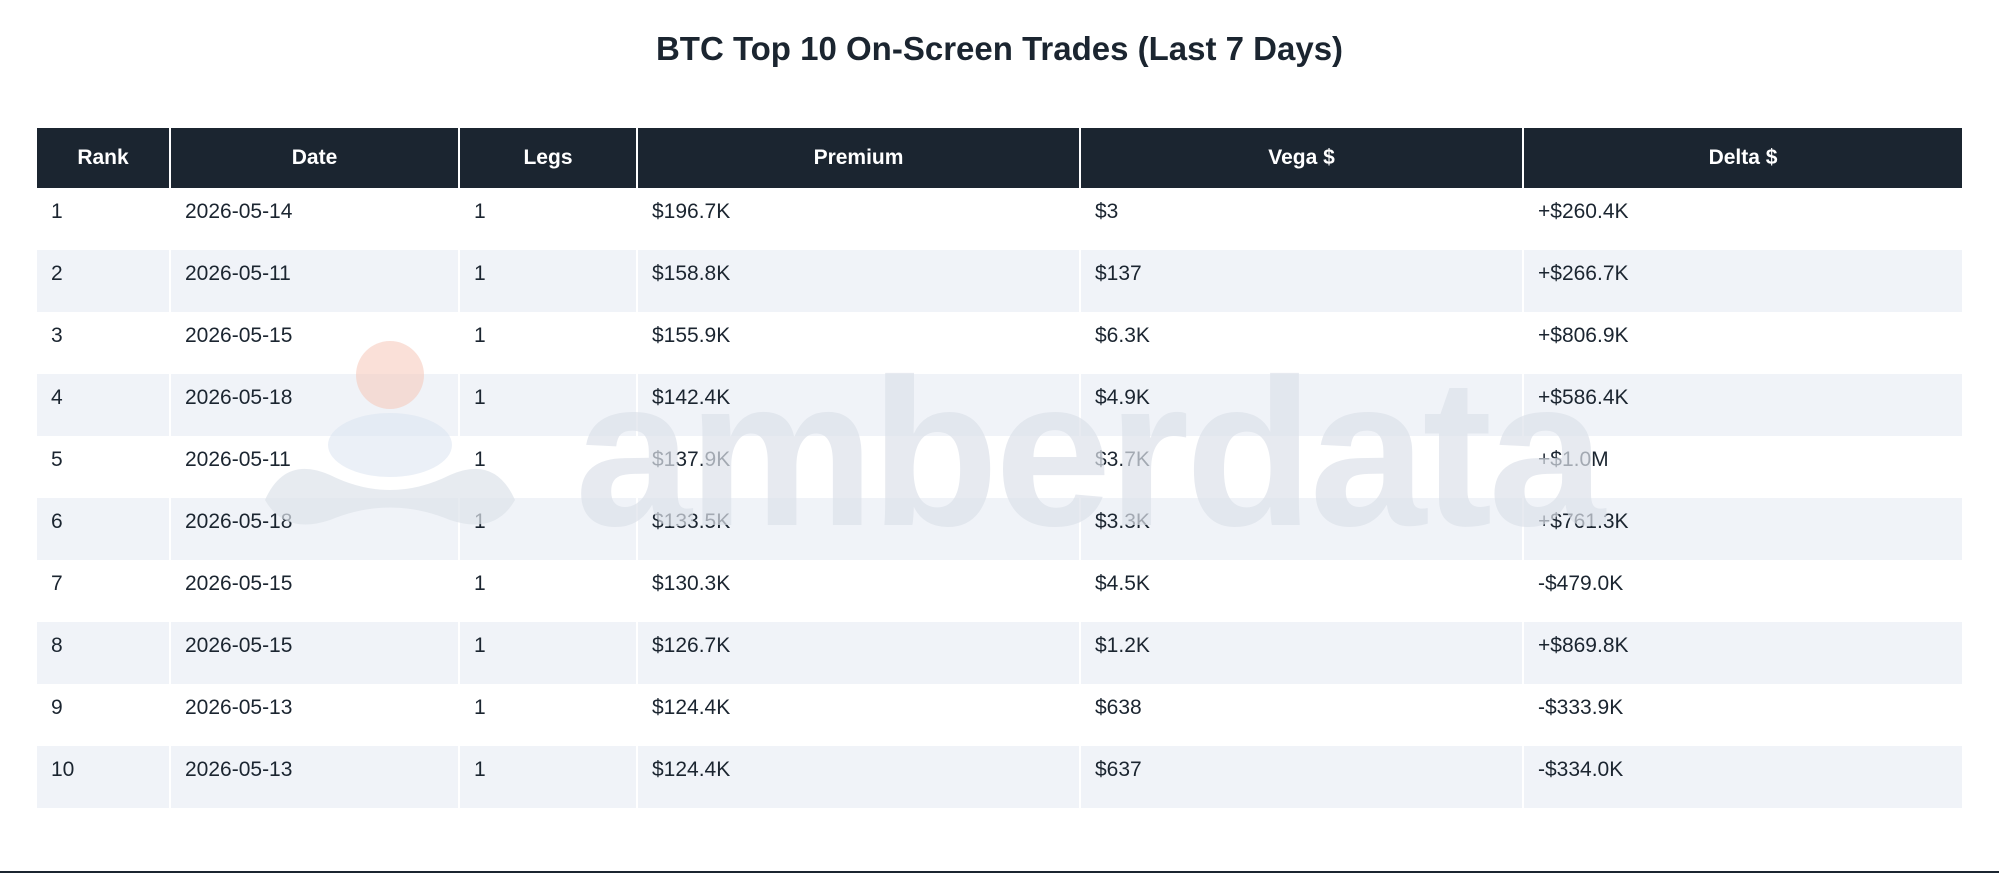  What do you see at coordinates (858, 405) in the screenshot?
I see `cell-premium: $142.4K` at bounding box center [858, 405].